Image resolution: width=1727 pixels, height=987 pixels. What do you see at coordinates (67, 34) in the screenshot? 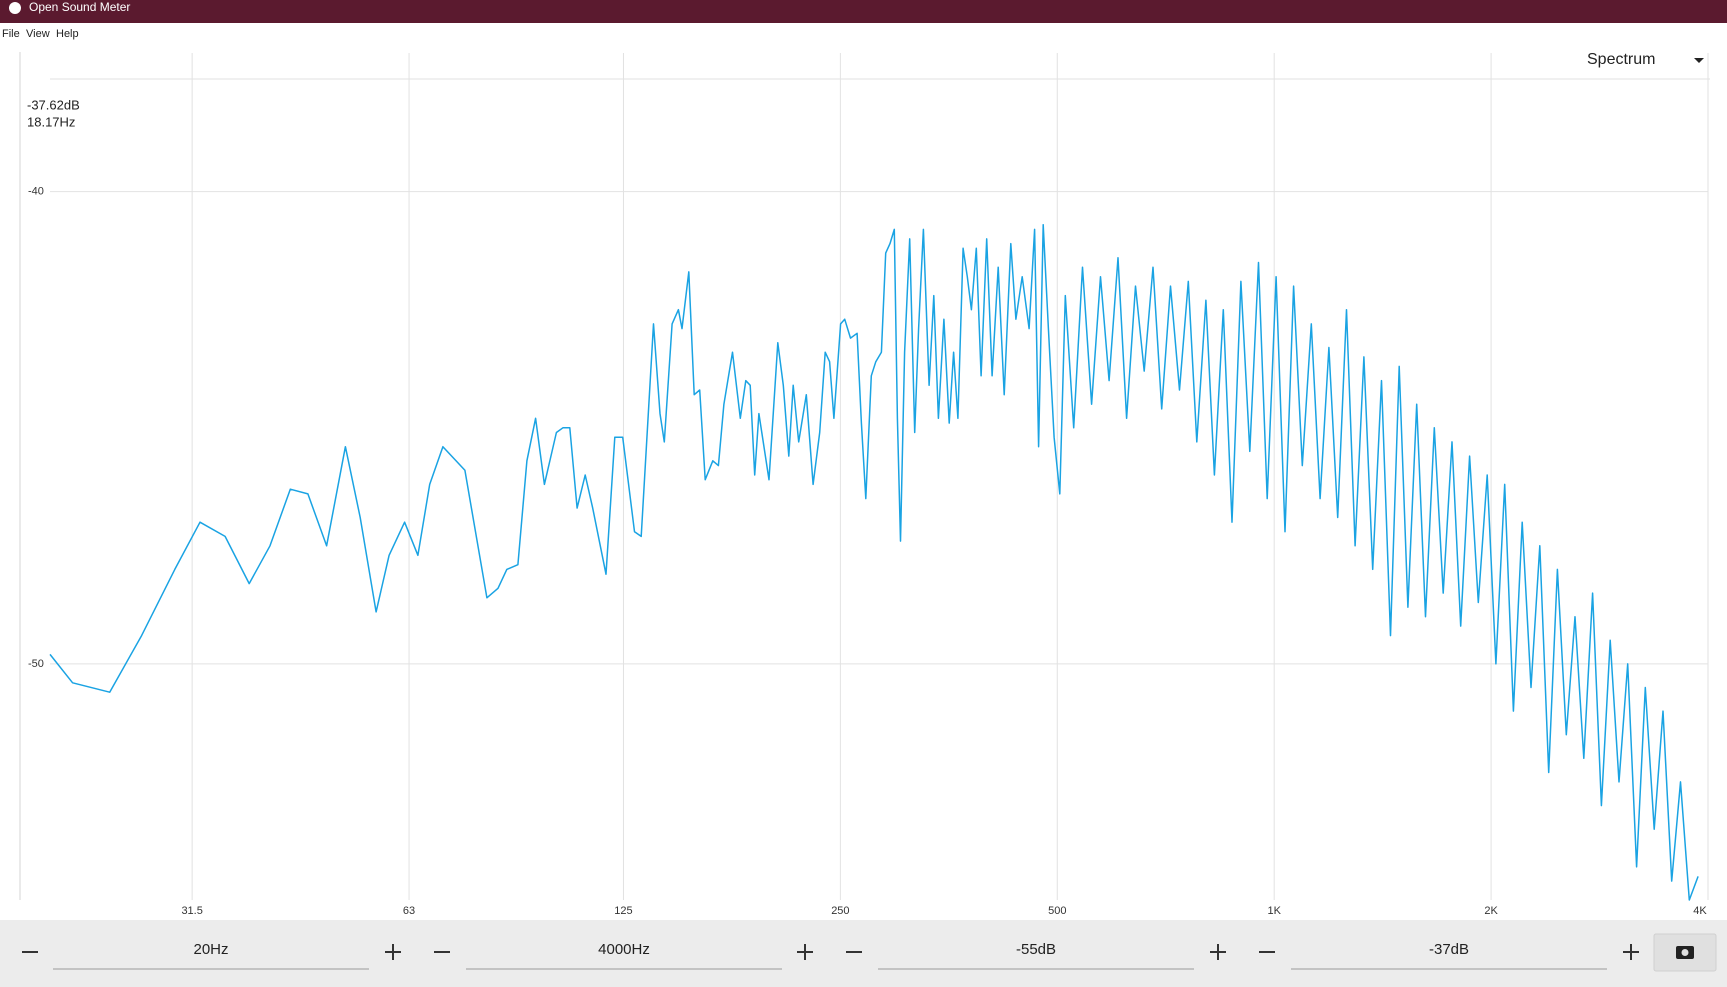
I see `menu-item: Help` at bounding box center [67, 34].